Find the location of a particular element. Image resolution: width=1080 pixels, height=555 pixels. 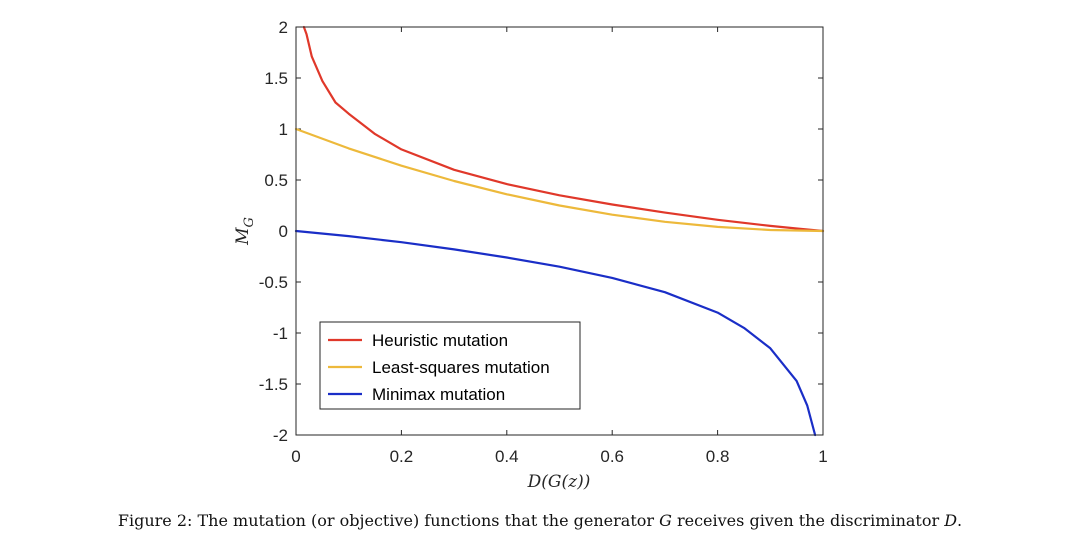

caption-suffix: . is located at coordinates (960, 520).